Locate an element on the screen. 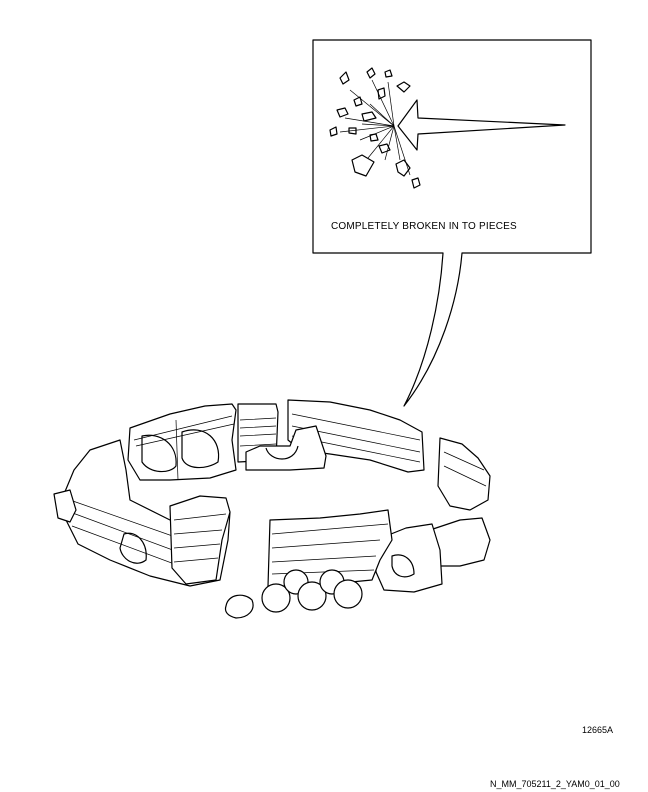 The width and height of the screenshot is (648, 792). figure-number: 12665A is located at coordinates (598, 730).